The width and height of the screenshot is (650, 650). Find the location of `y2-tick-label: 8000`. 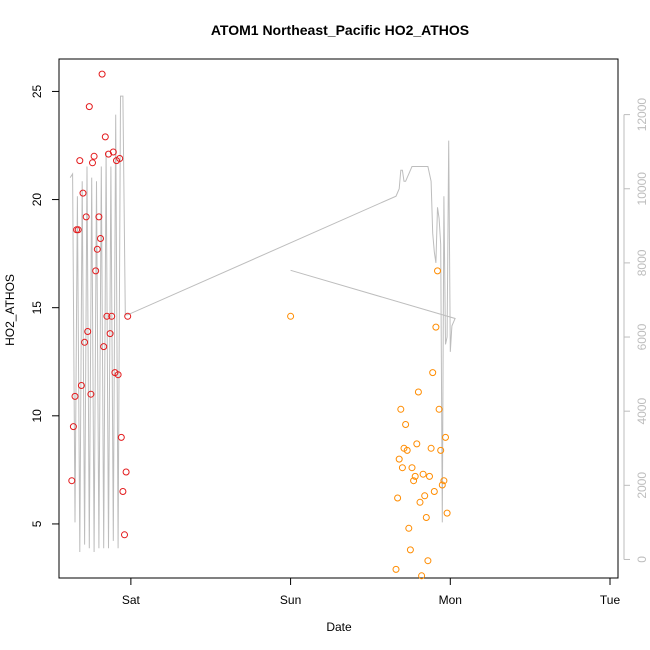

y2-tick-label: 8000 is located at coordinates (642, 262).